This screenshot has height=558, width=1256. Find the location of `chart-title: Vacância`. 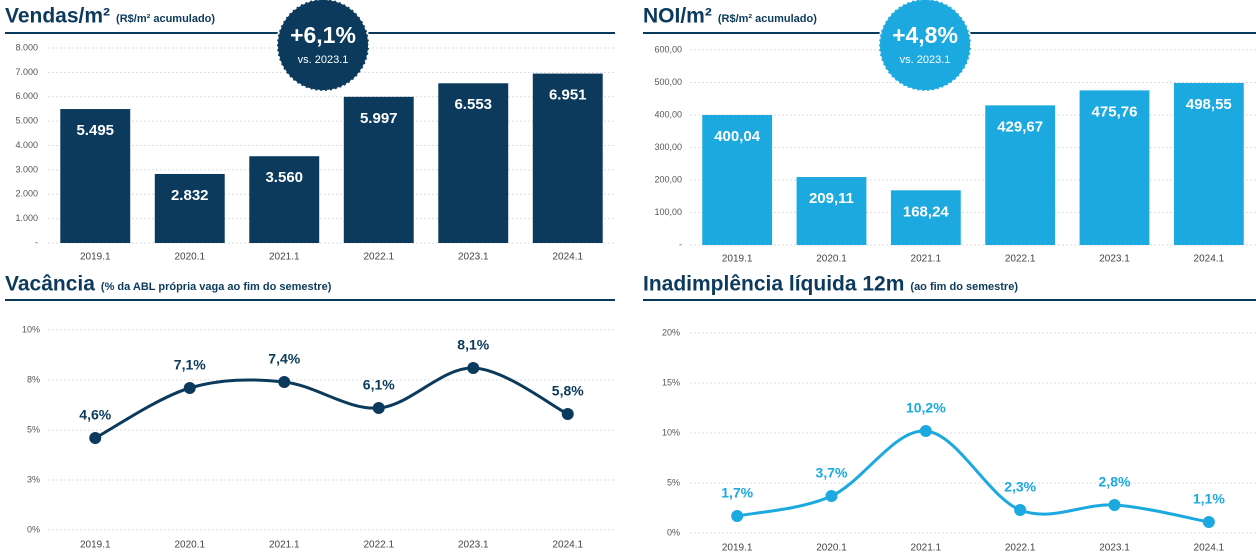

chart-title: Vacância is located at coordinates (50, 284).